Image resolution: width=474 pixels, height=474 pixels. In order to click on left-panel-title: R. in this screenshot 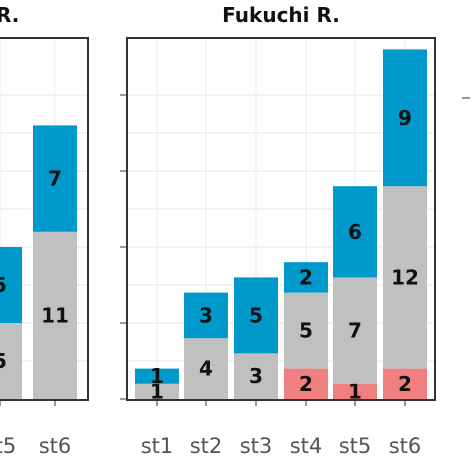, I will do `click(9, 15)`.